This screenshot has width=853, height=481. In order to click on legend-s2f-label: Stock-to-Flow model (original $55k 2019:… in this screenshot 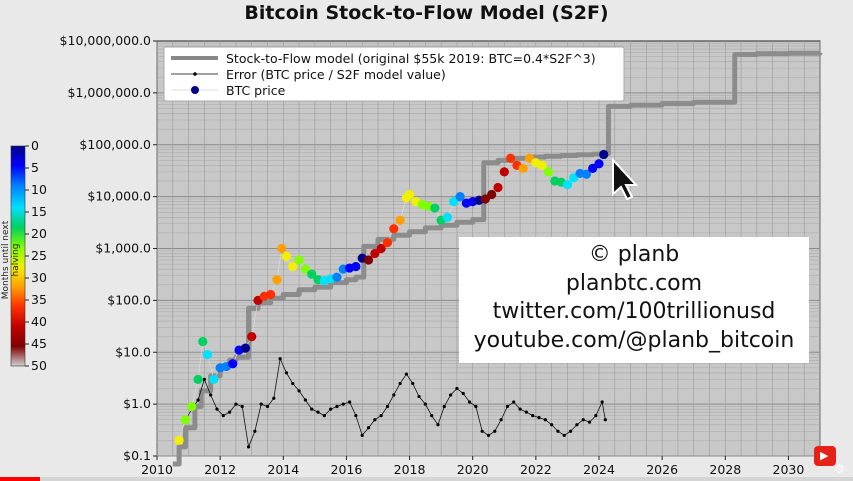, I will do `click(411, 58)`.